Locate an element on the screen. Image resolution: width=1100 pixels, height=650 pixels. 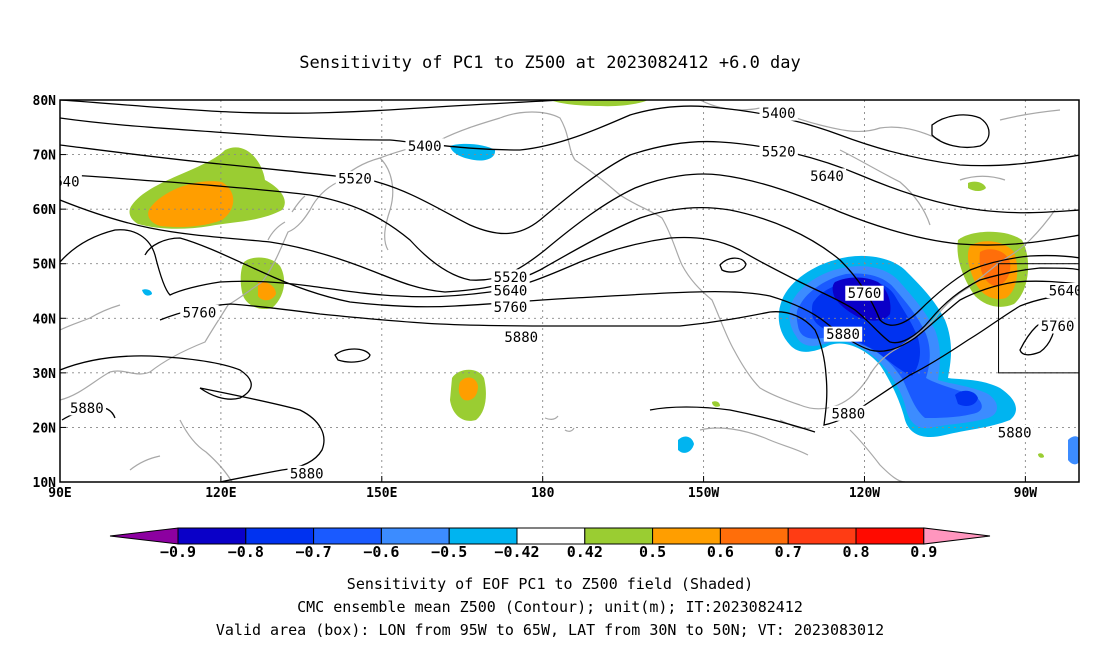
colorbar-label: 0.42 is located at coordinates (585, 552).